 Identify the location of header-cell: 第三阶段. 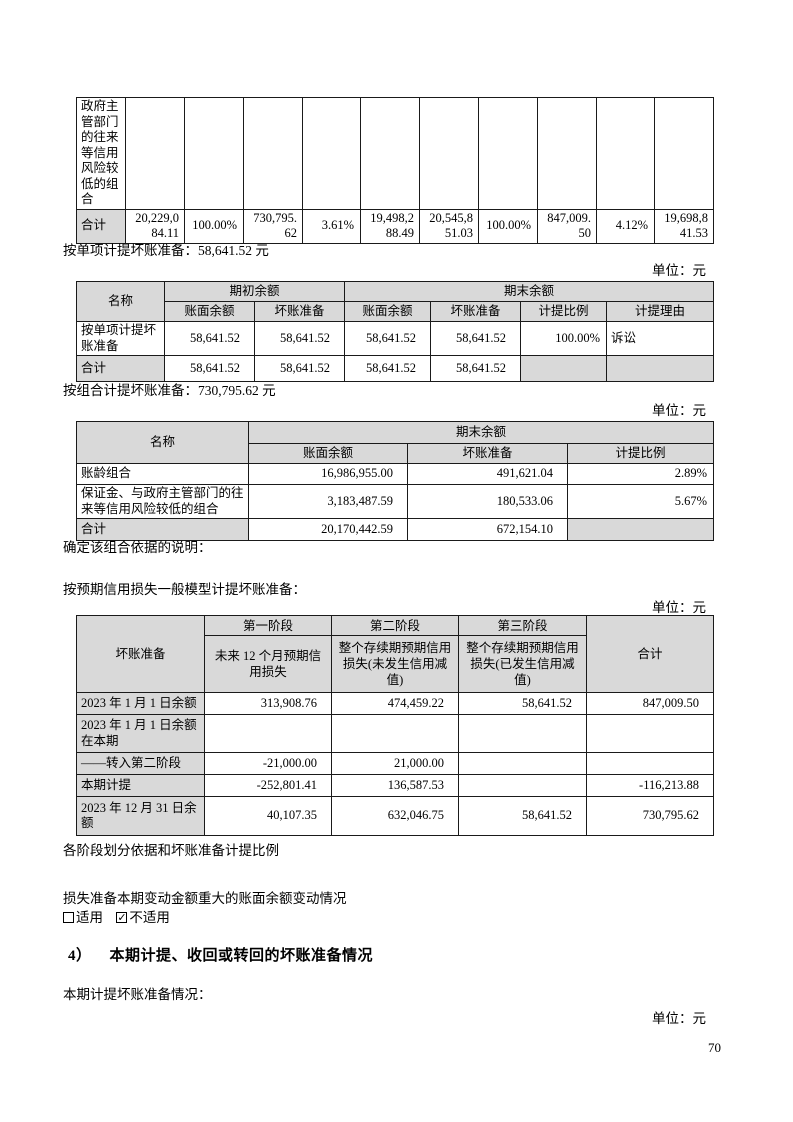
(522, 625).